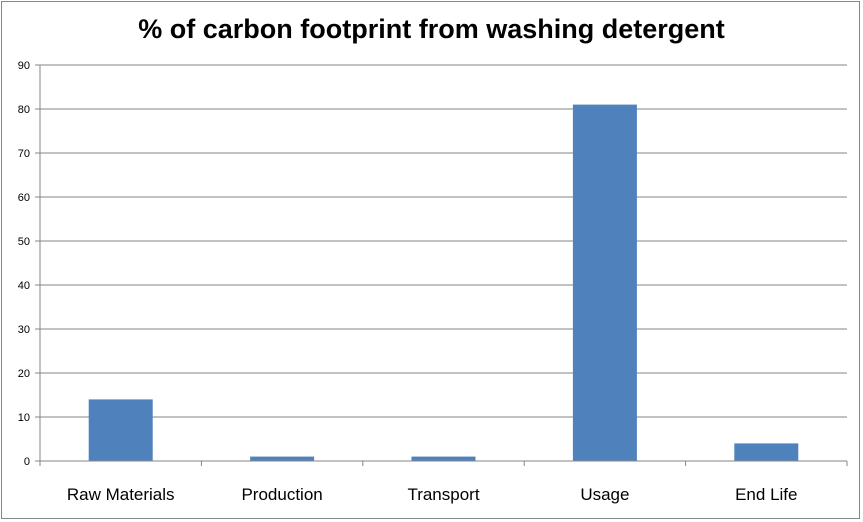 Image resolution: width=863 pixels, height=522 pixels. I want to click on x-category-label: Raw Materials, so click(121, 494).